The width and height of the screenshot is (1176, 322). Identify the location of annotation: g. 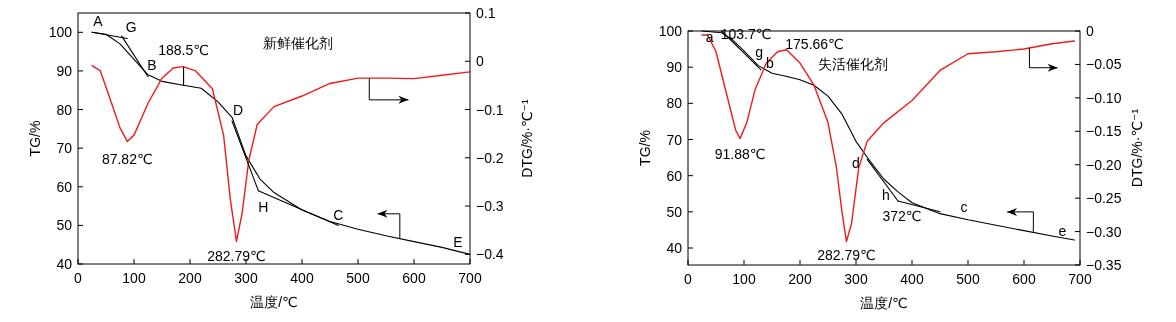
(759, 51).